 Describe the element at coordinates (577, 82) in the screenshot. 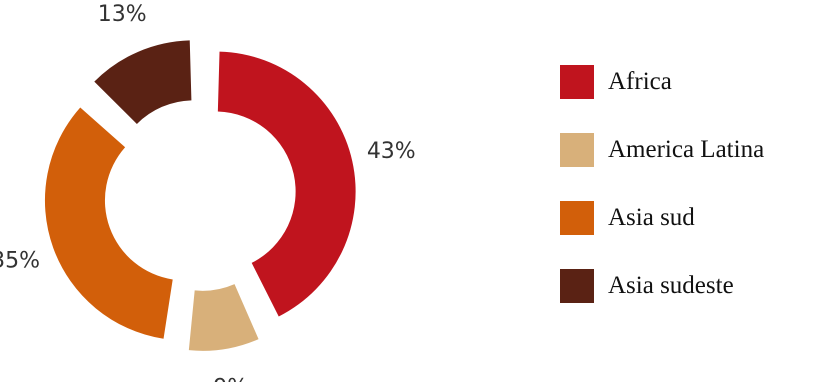

I see `legend-swatch-africa` at that location.